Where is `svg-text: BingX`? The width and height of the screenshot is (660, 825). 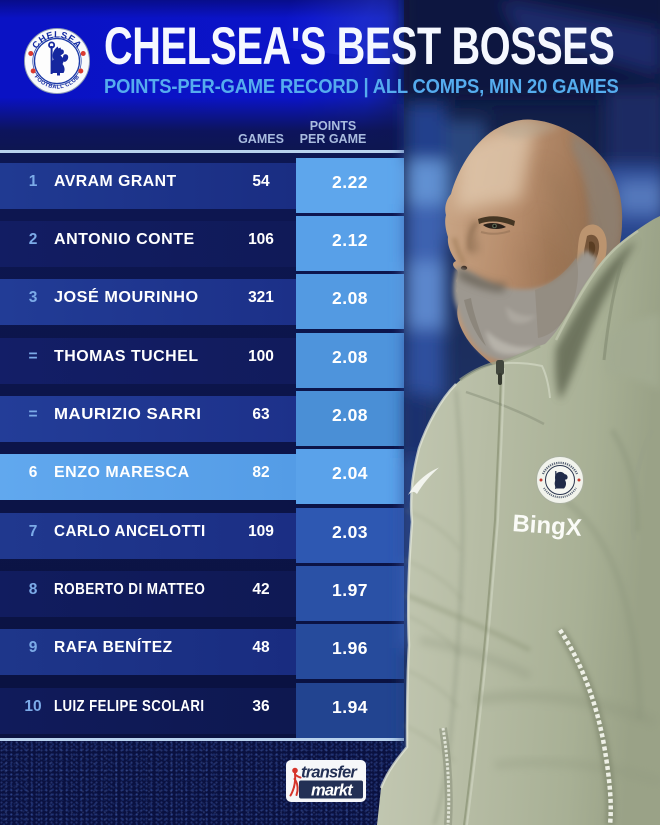 svg-text: BingX is located at coordinates (547, 526).